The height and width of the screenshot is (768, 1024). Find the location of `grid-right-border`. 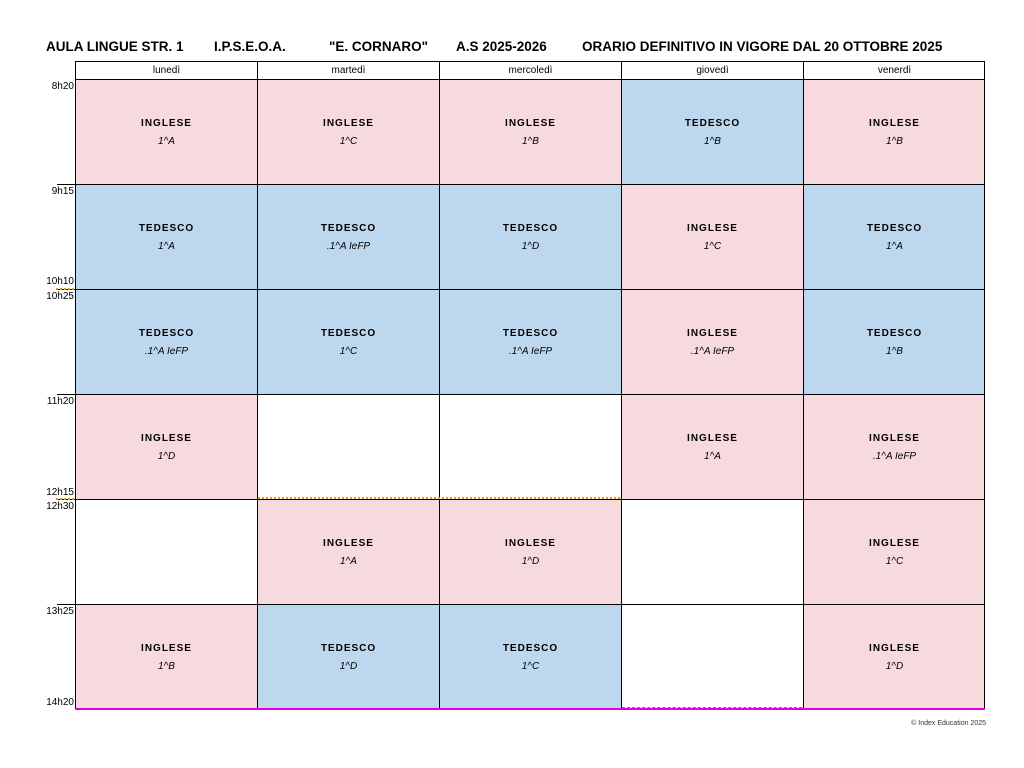

grid-right-border is located at coordinates (984, 385).